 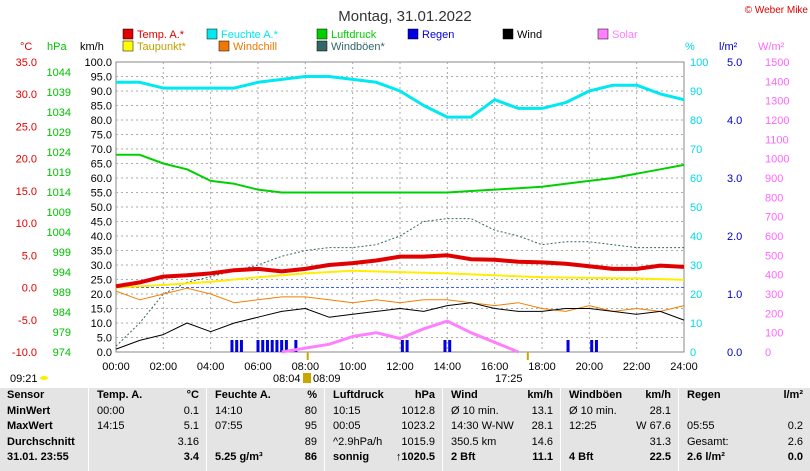 What do you see at coordinates (777, 63) in the screenshot?
I see `tick-solar: 1500` at bounding box center [777, 63].